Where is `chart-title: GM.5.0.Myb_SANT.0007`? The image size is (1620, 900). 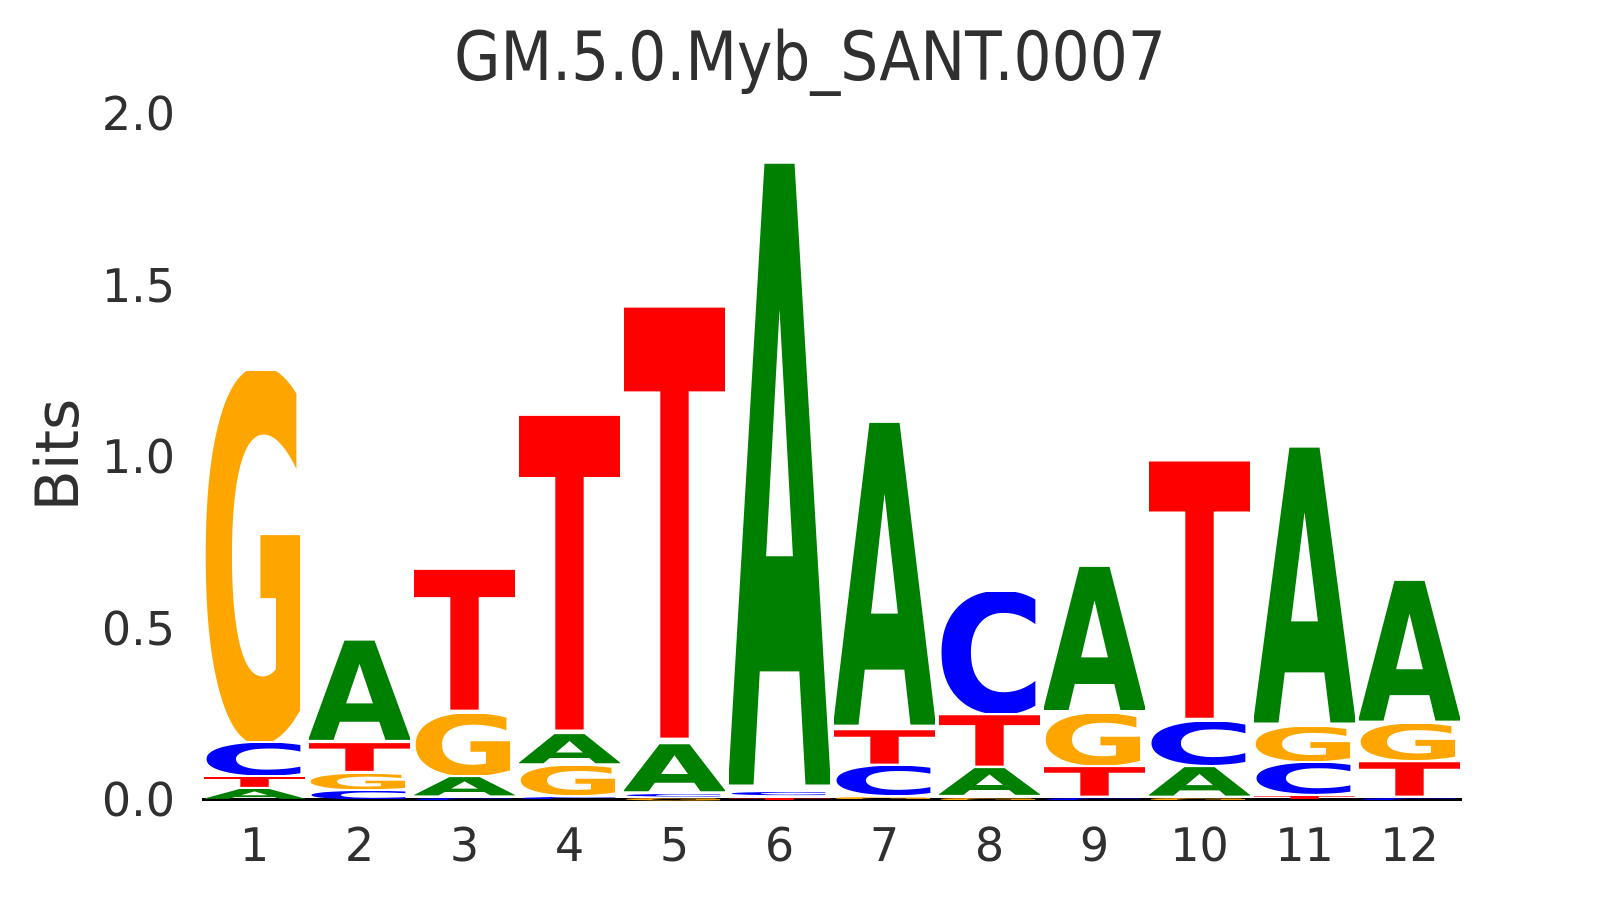
chart-title: GM.5.0.Myb_SANT.0007 is located at coordinates (810, 57).